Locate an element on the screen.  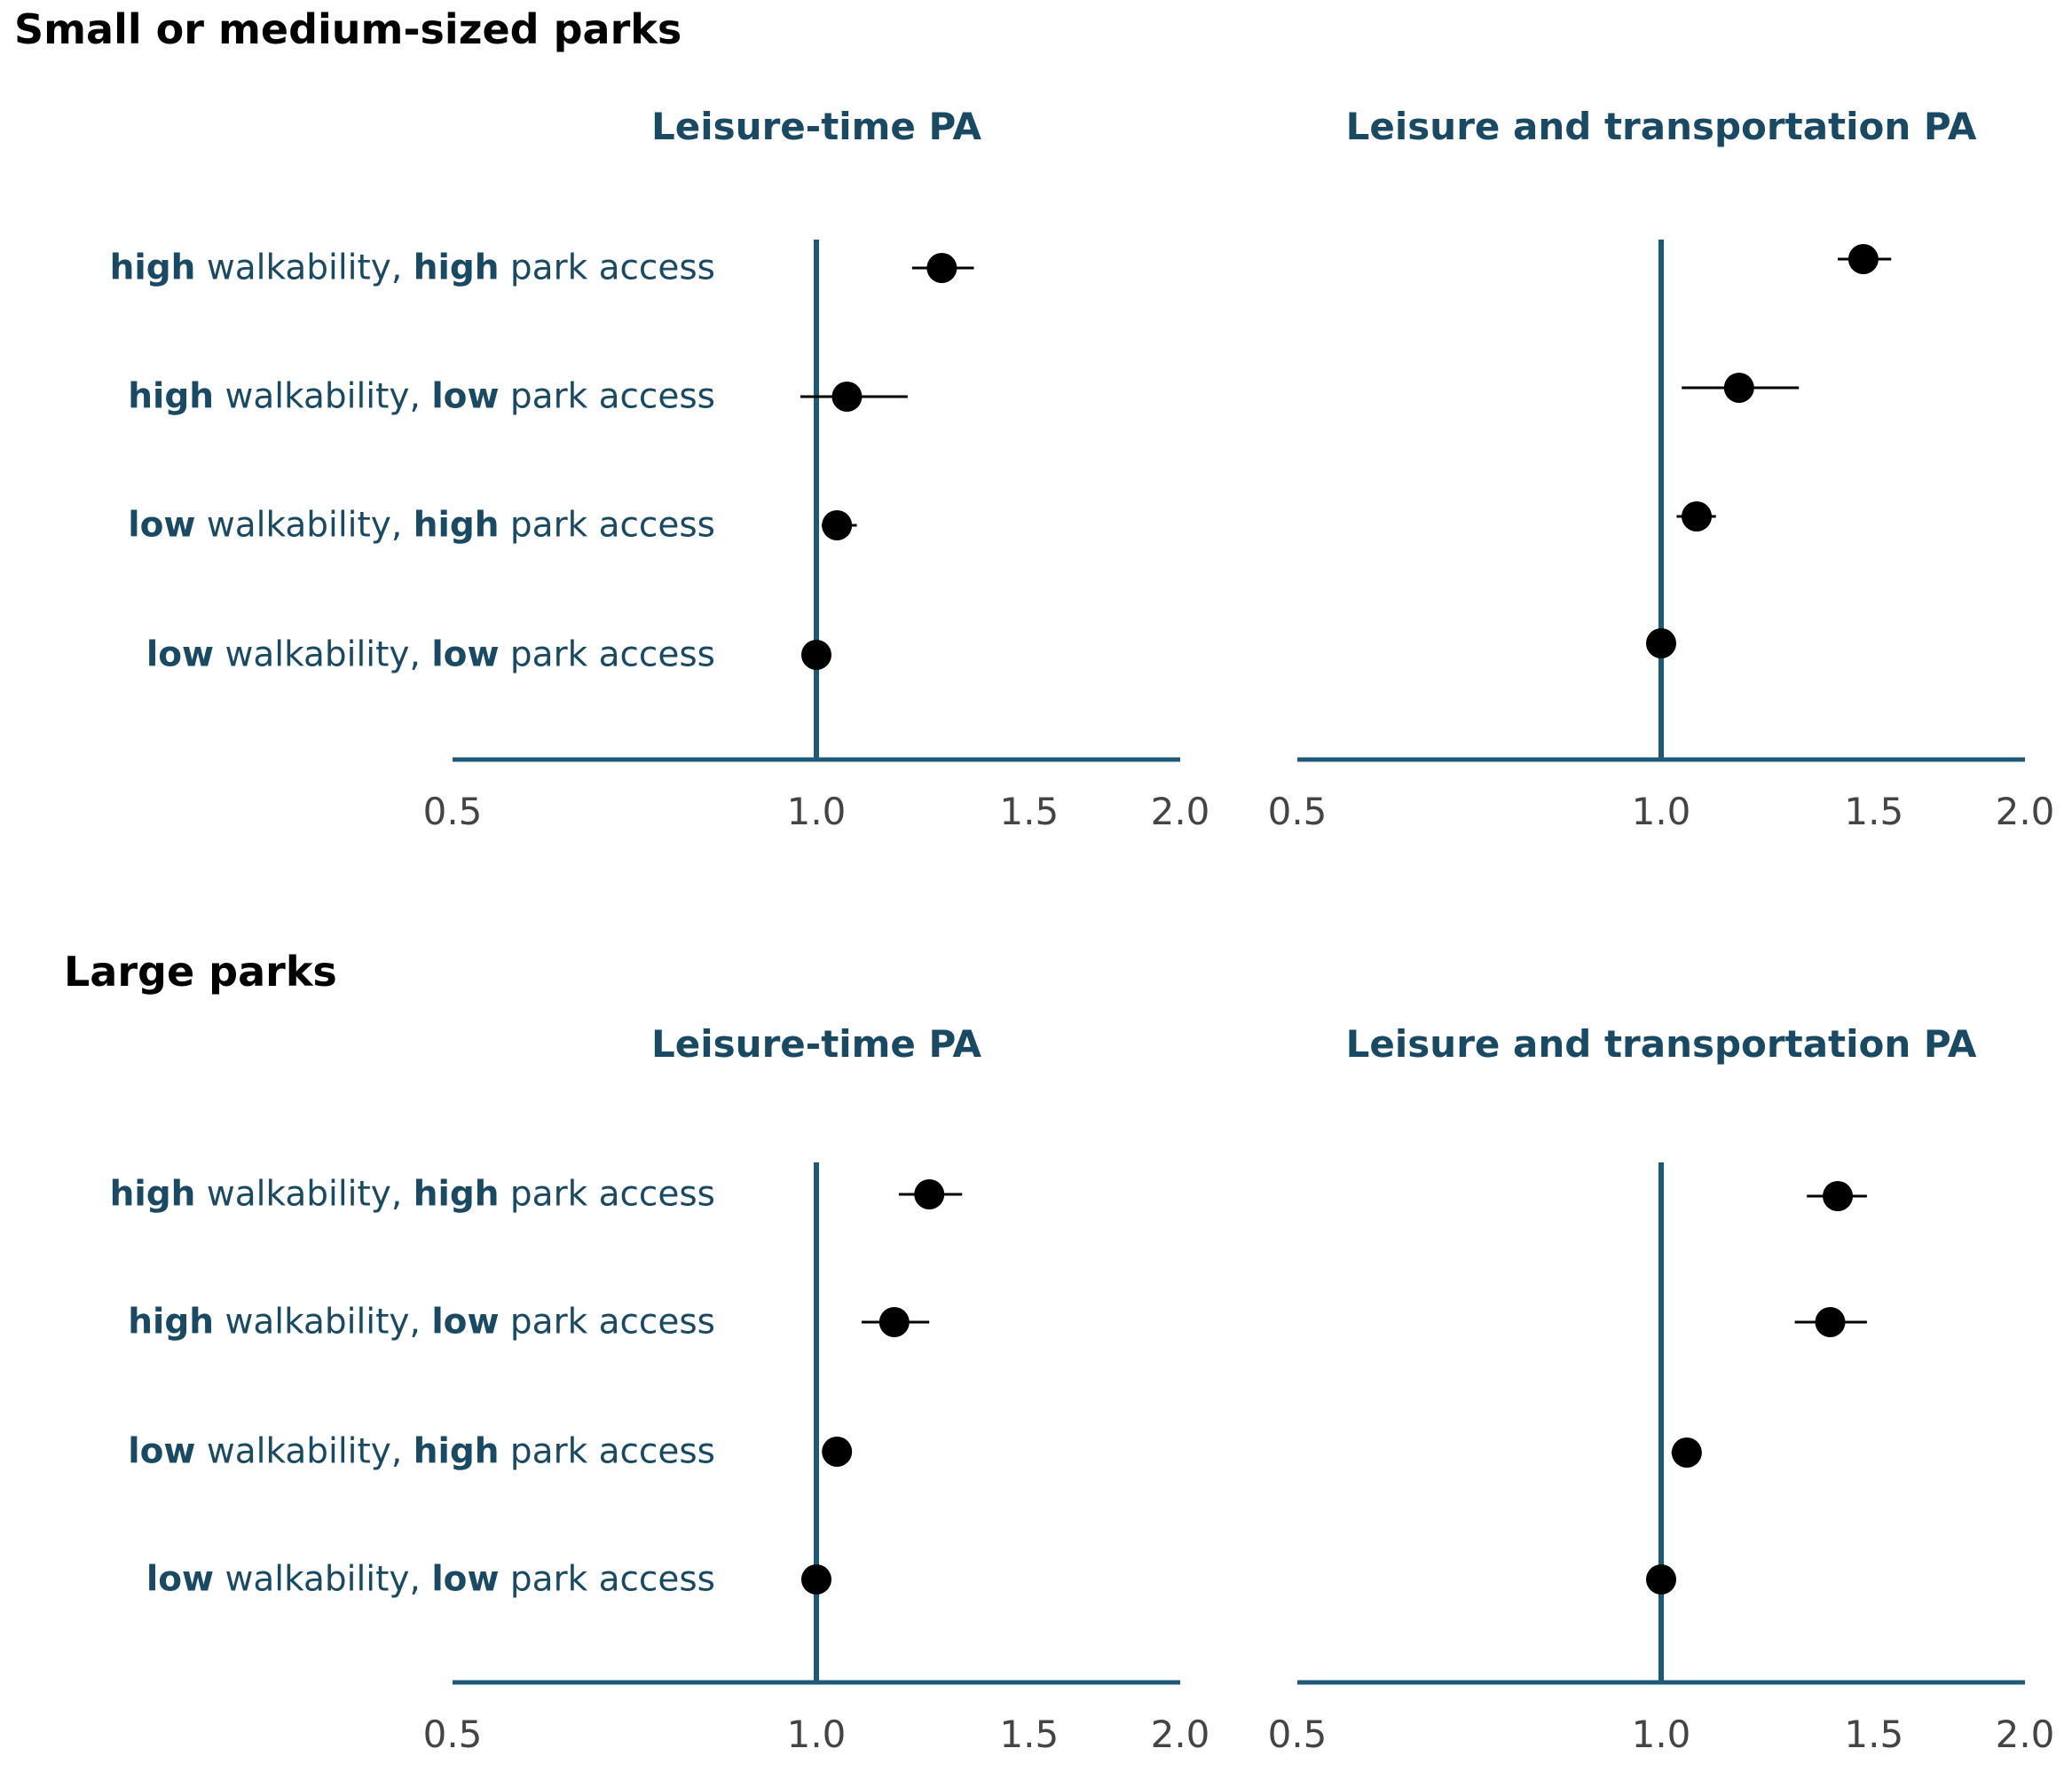
panel-title-0: Leisure-time PA is located at coordinates (816, 126).